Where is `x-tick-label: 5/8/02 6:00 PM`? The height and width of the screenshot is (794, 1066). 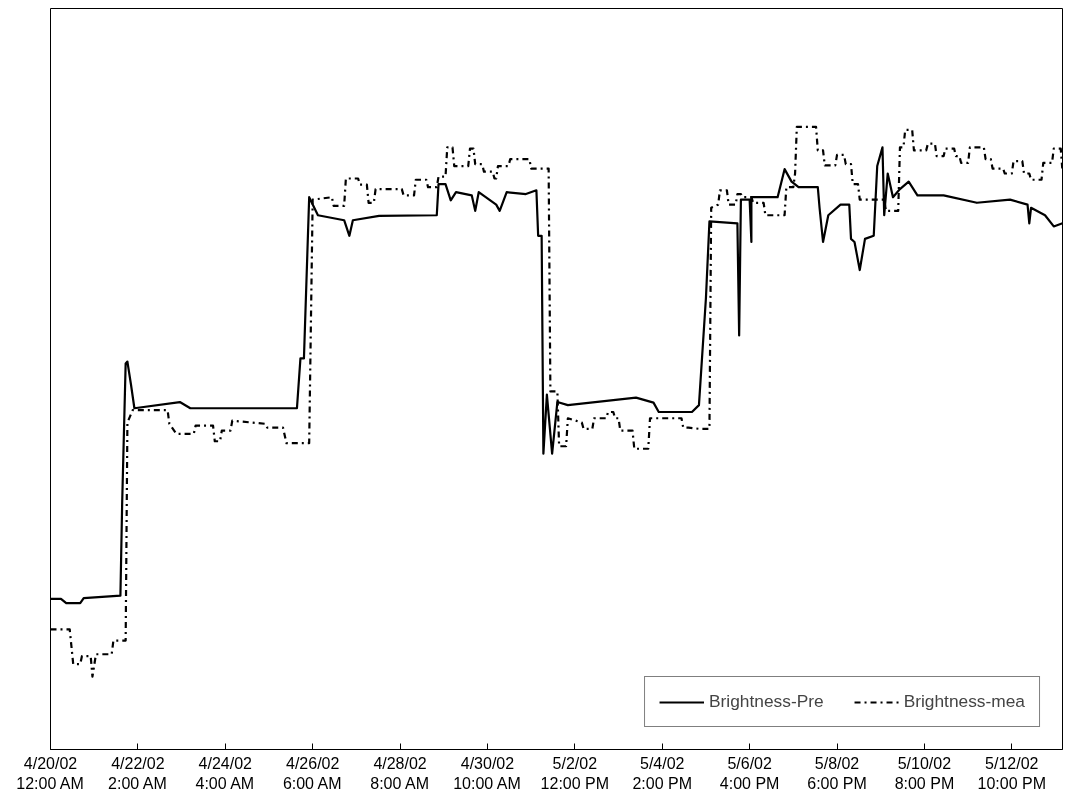
x-tick-label: 5/8/02 6:00 PM is located at coordinates (837, 773).